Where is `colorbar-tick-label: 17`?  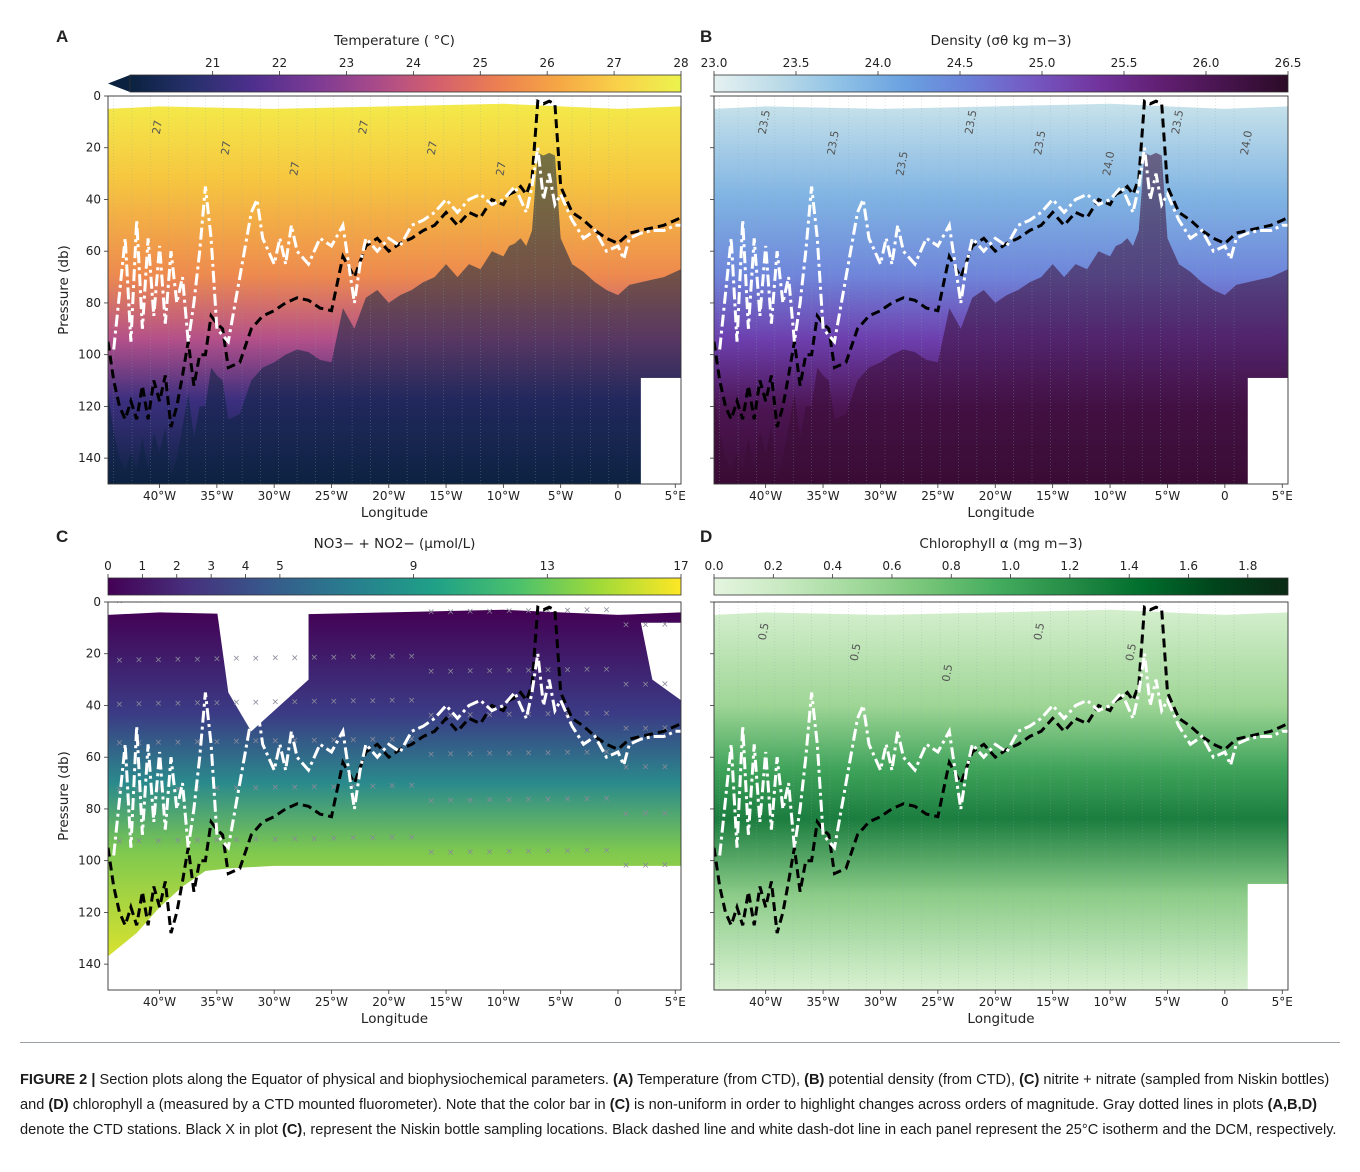 colorbar-tick-label: 17 is located at coordinates (680, 566).